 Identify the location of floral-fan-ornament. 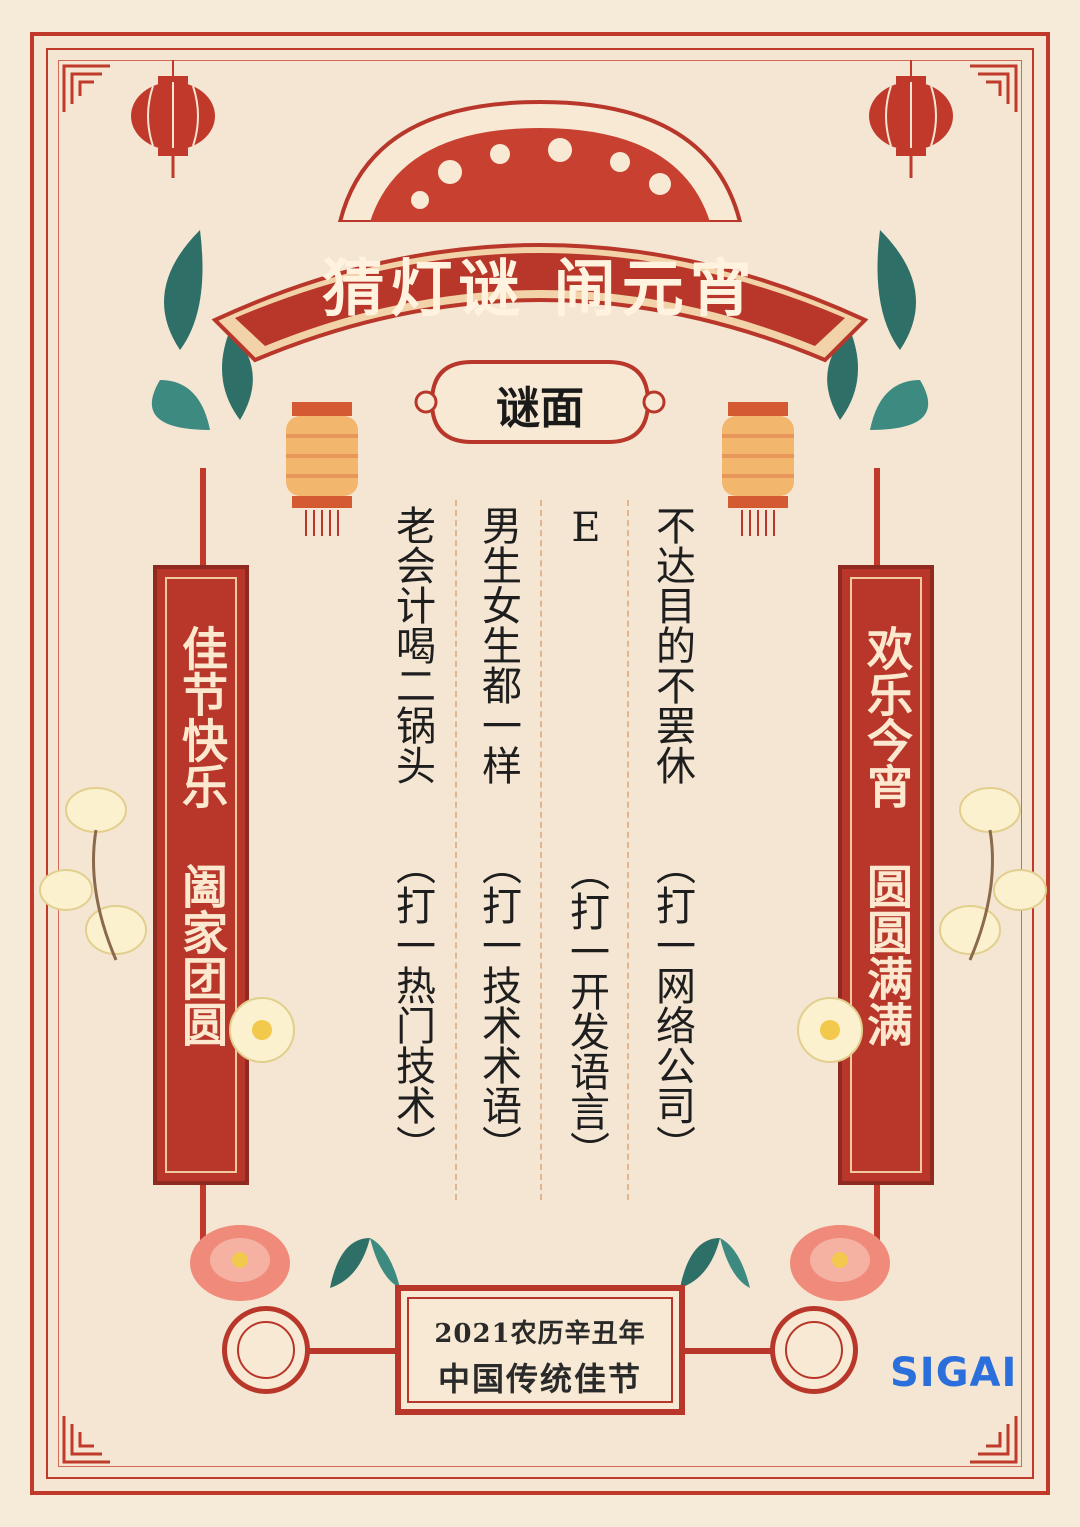
(540, 160).